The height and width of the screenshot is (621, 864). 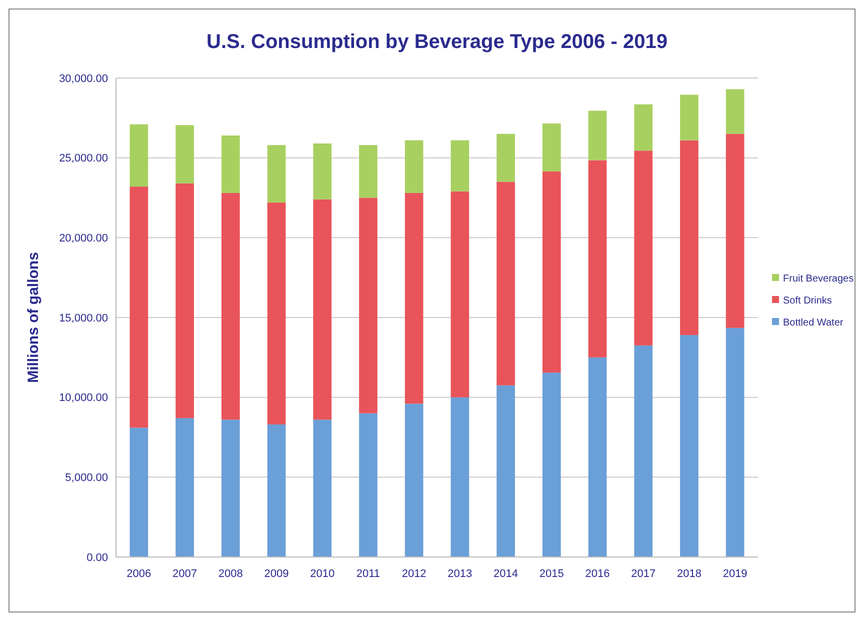 I want to click on y-tick-label: 5,000.00, so click(x=86, y=478).